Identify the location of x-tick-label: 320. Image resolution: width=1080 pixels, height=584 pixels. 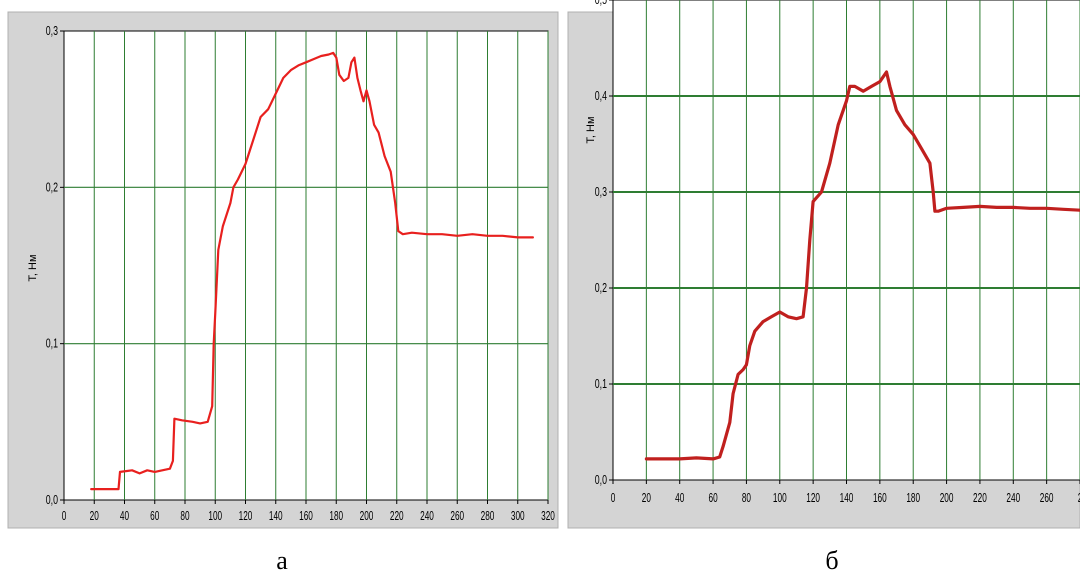
(548, 516).